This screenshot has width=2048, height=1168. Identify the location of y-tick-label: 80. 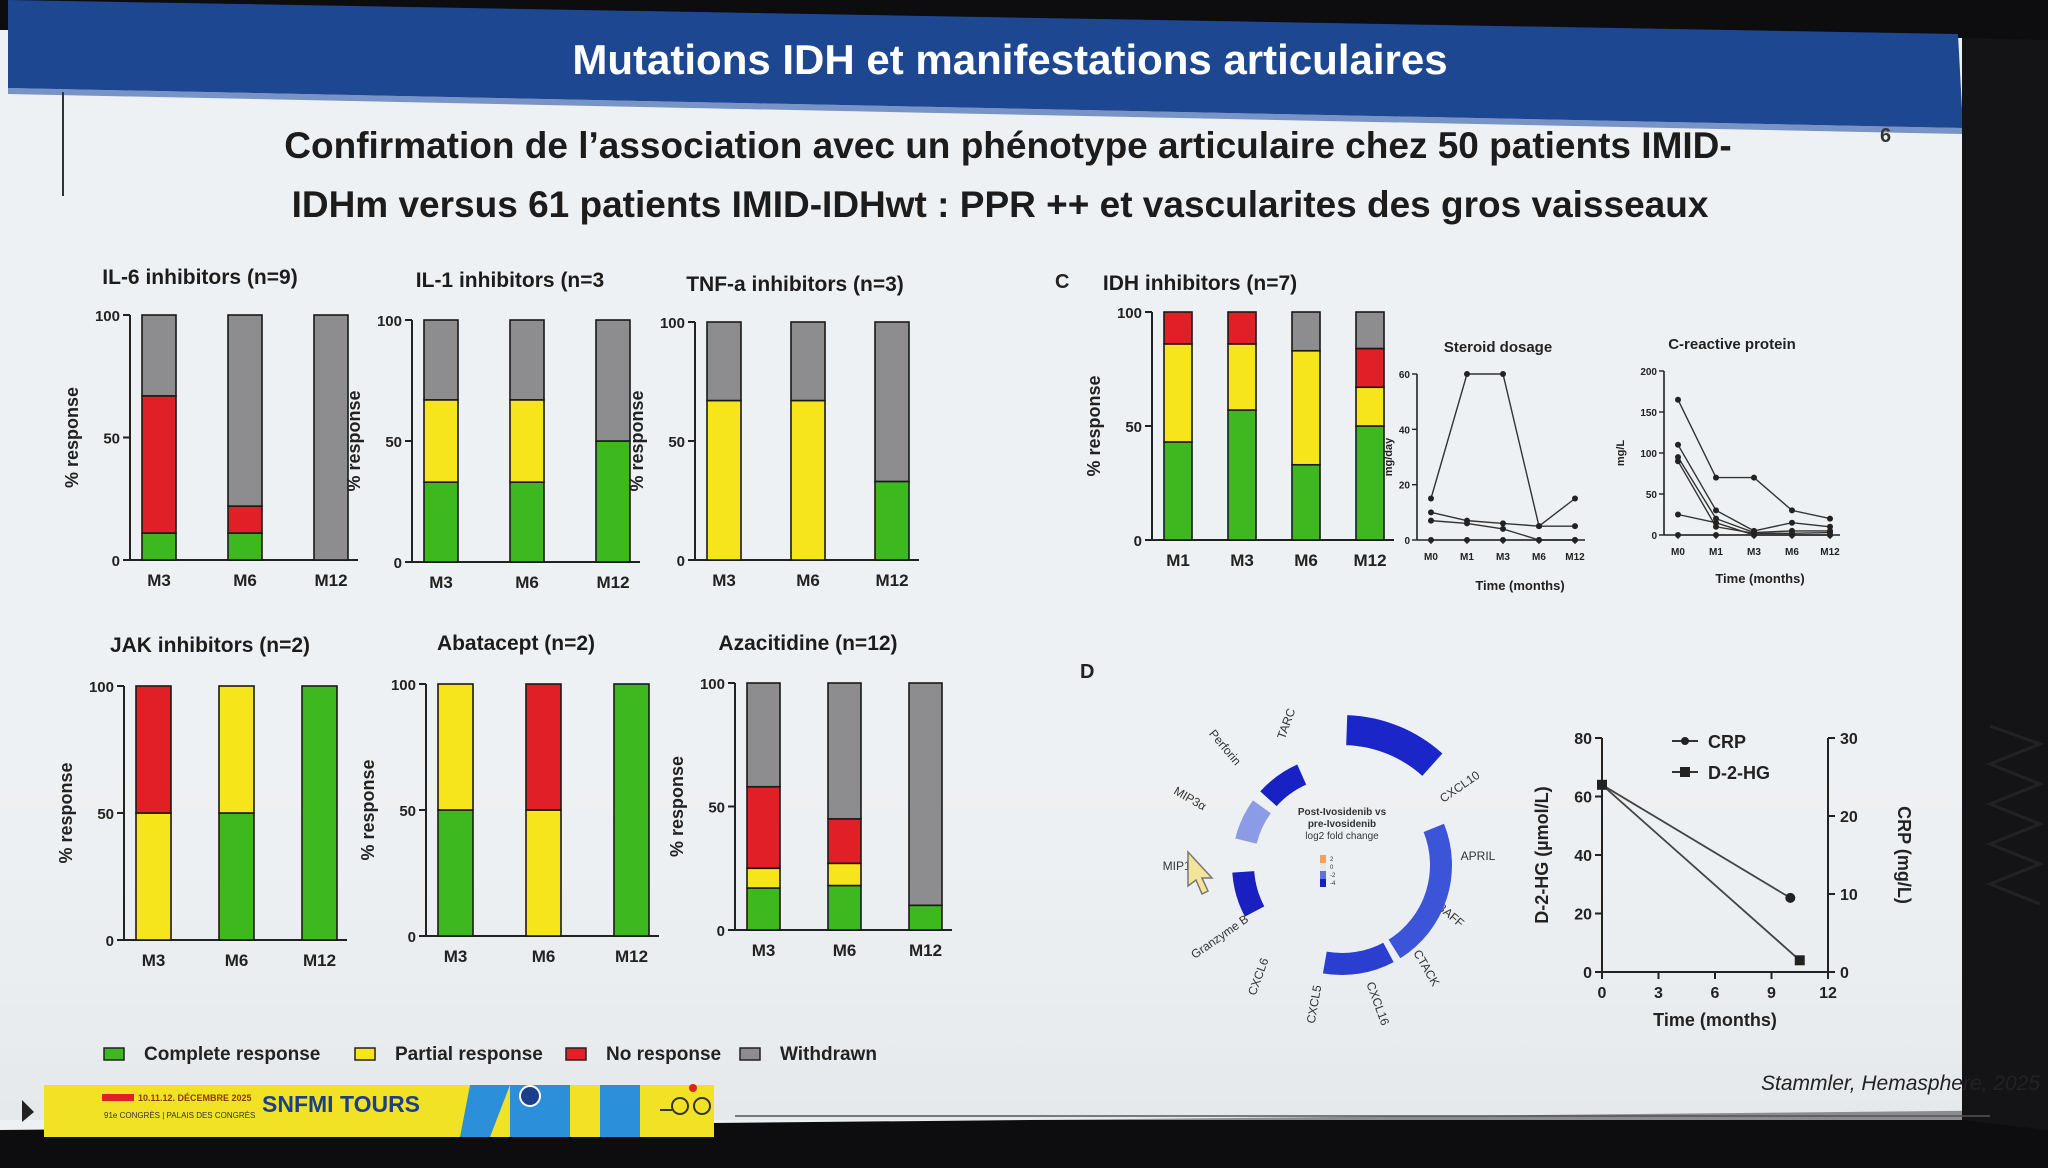
(1583, 739).